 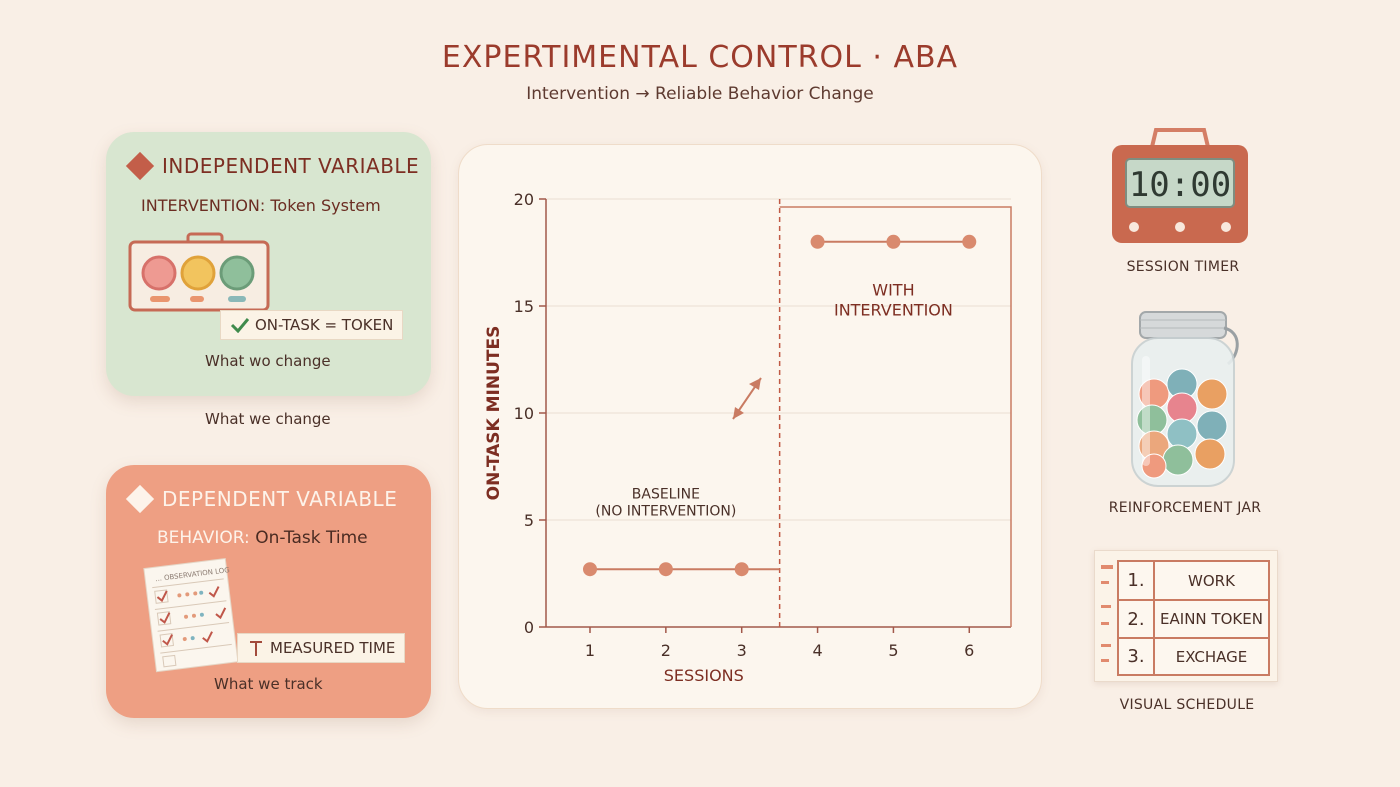 I want to click on independent-variable-heading: INDEPENDENT VARIABLE, so click(x=272, y=166).